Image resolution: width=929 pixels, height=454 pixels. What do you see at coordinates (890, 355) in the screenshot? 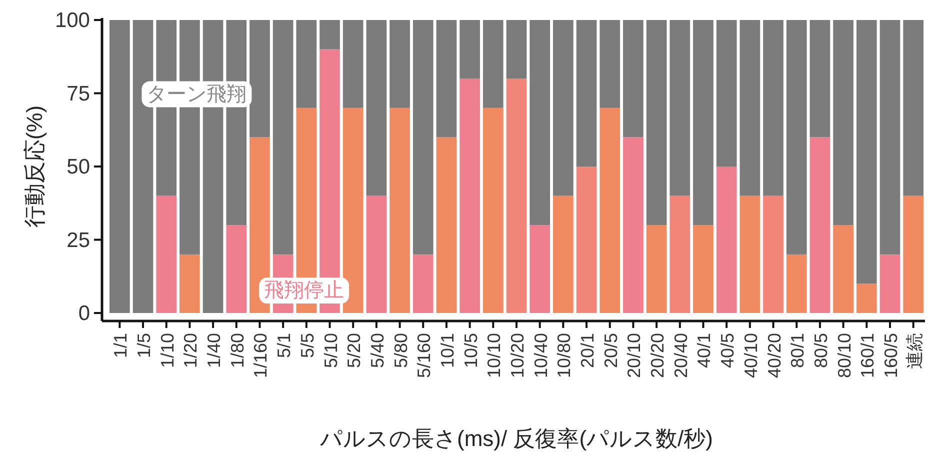
I see `x-tick-label: 160/5` at bounding box center [890, 355].